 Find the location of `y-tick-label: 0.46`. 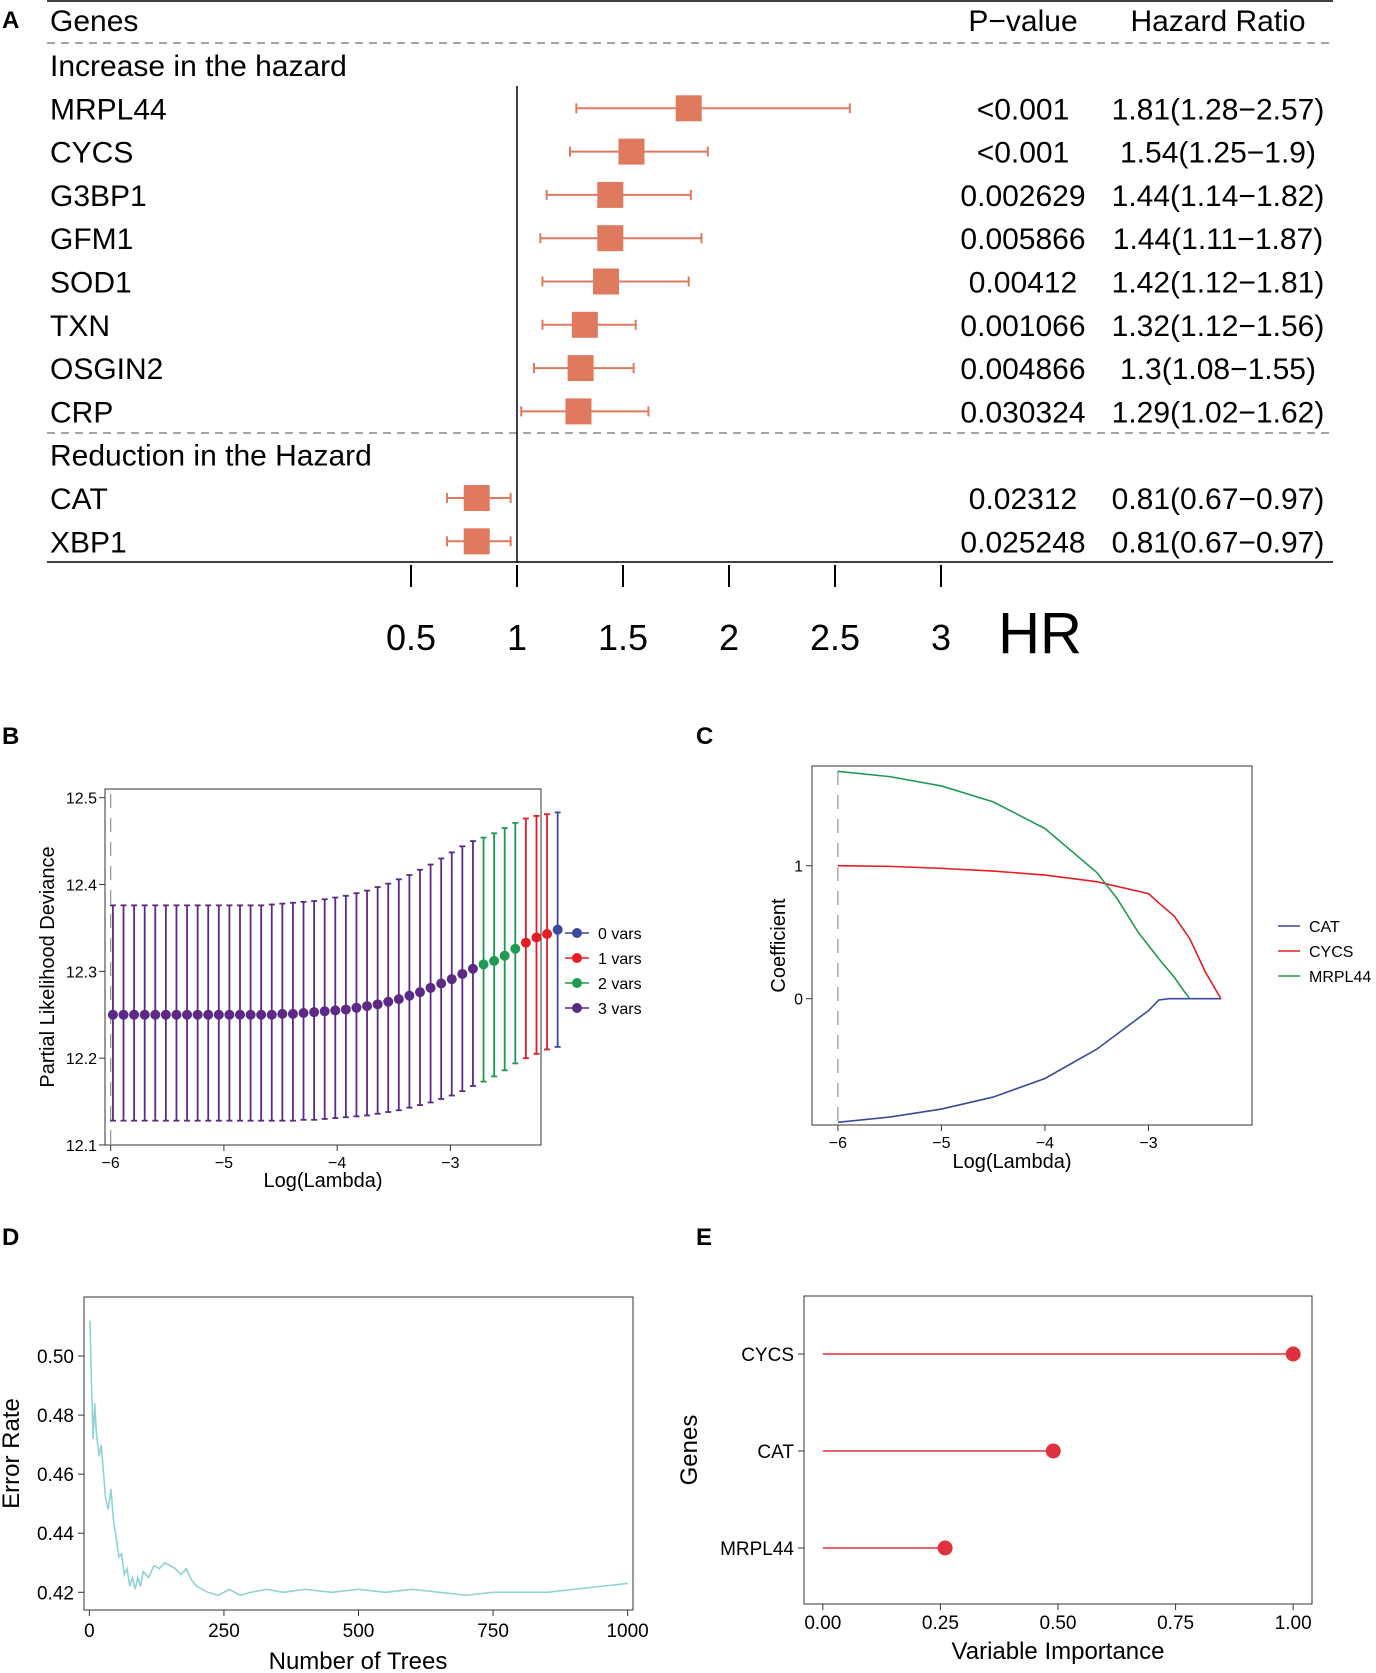

y-tick-label: 0.46 is located at coordinates (55, 1475).